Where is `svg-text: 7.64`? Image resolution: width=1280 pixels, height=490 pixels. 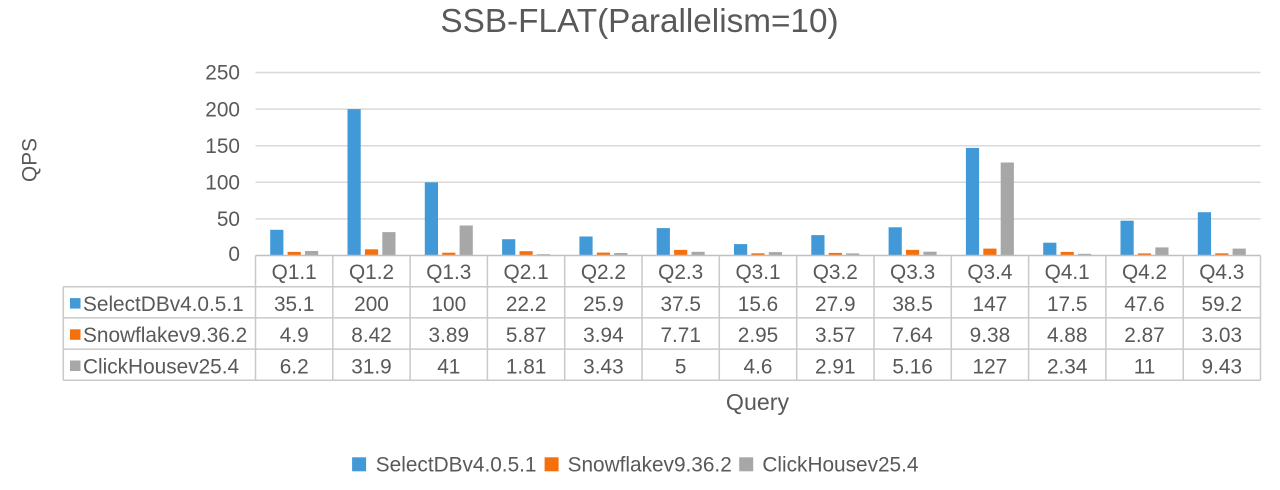
svg-text: 7.64 is located at coordinates (912, 335).